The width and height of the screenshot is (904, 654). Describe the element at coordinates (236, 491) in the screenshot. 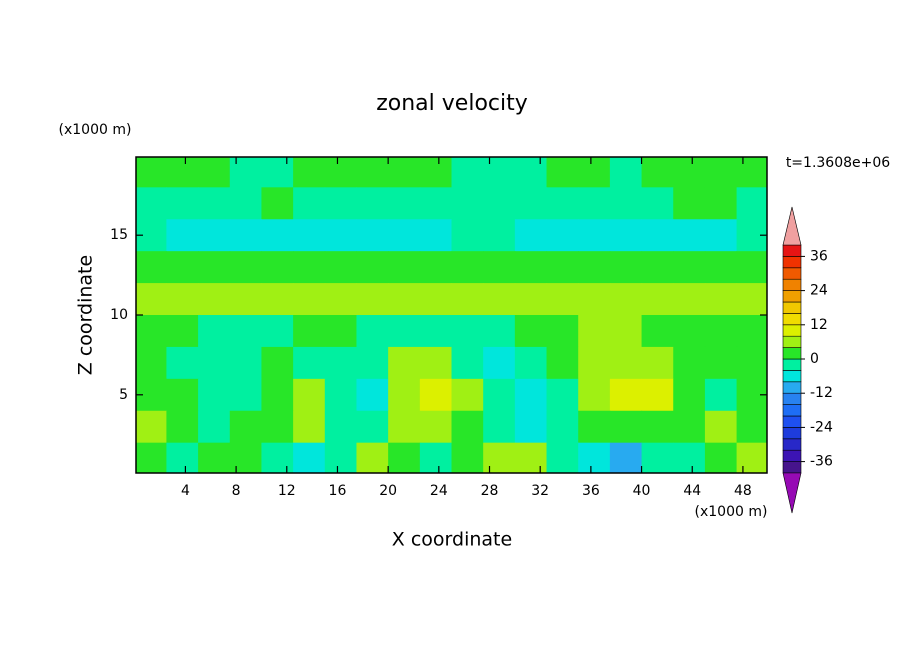

I see `x-tick-label: 8` at that location.